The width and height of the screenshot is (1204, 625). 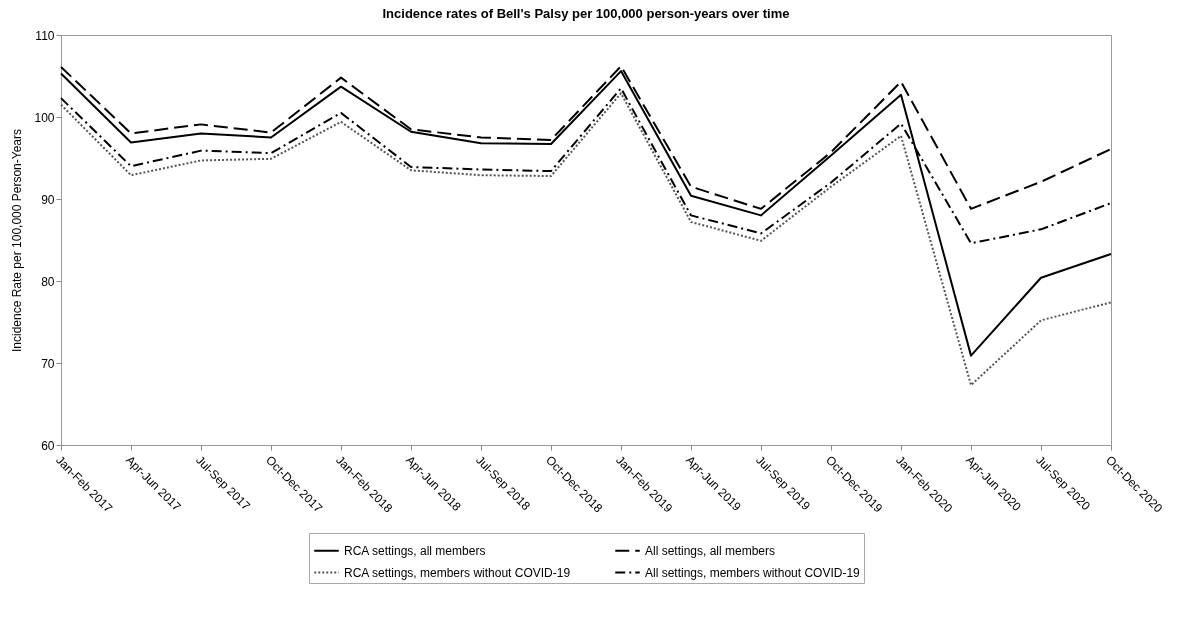 What do you see at coordinates (17, 240) in the screenshot?
I see `y-axis-title: Incidence Rate per 100,000 Person-Years` at bounding box center [17, 240].